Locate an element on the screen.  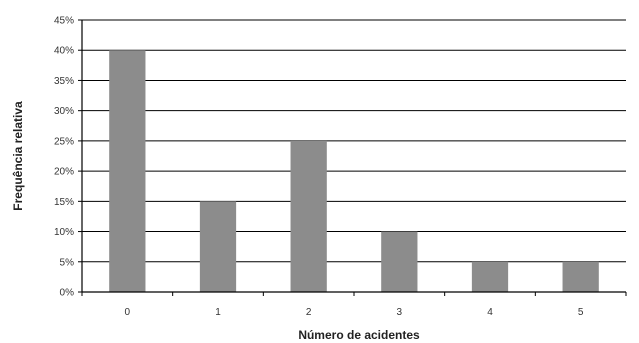
y-axis-title: Frequência relativa is located at coordinates (18, 156).